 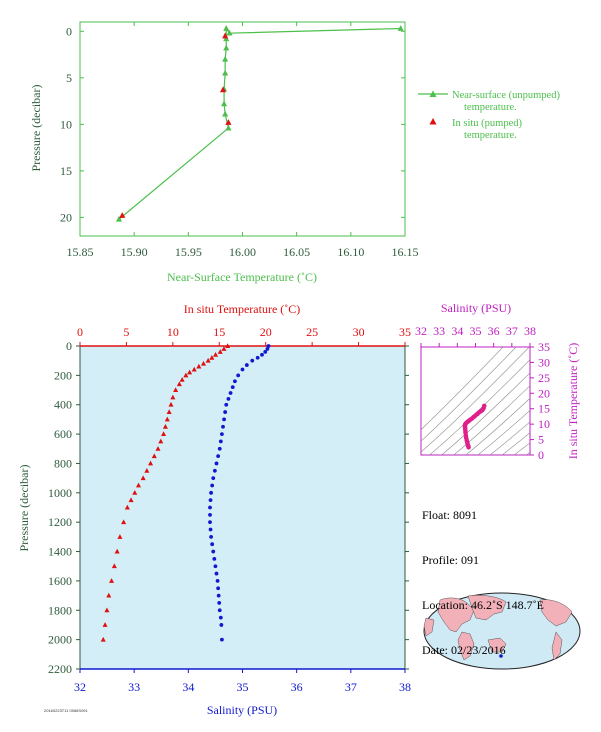 I want to click on p3-ytick-label: 25, so click(x=544, y=378).